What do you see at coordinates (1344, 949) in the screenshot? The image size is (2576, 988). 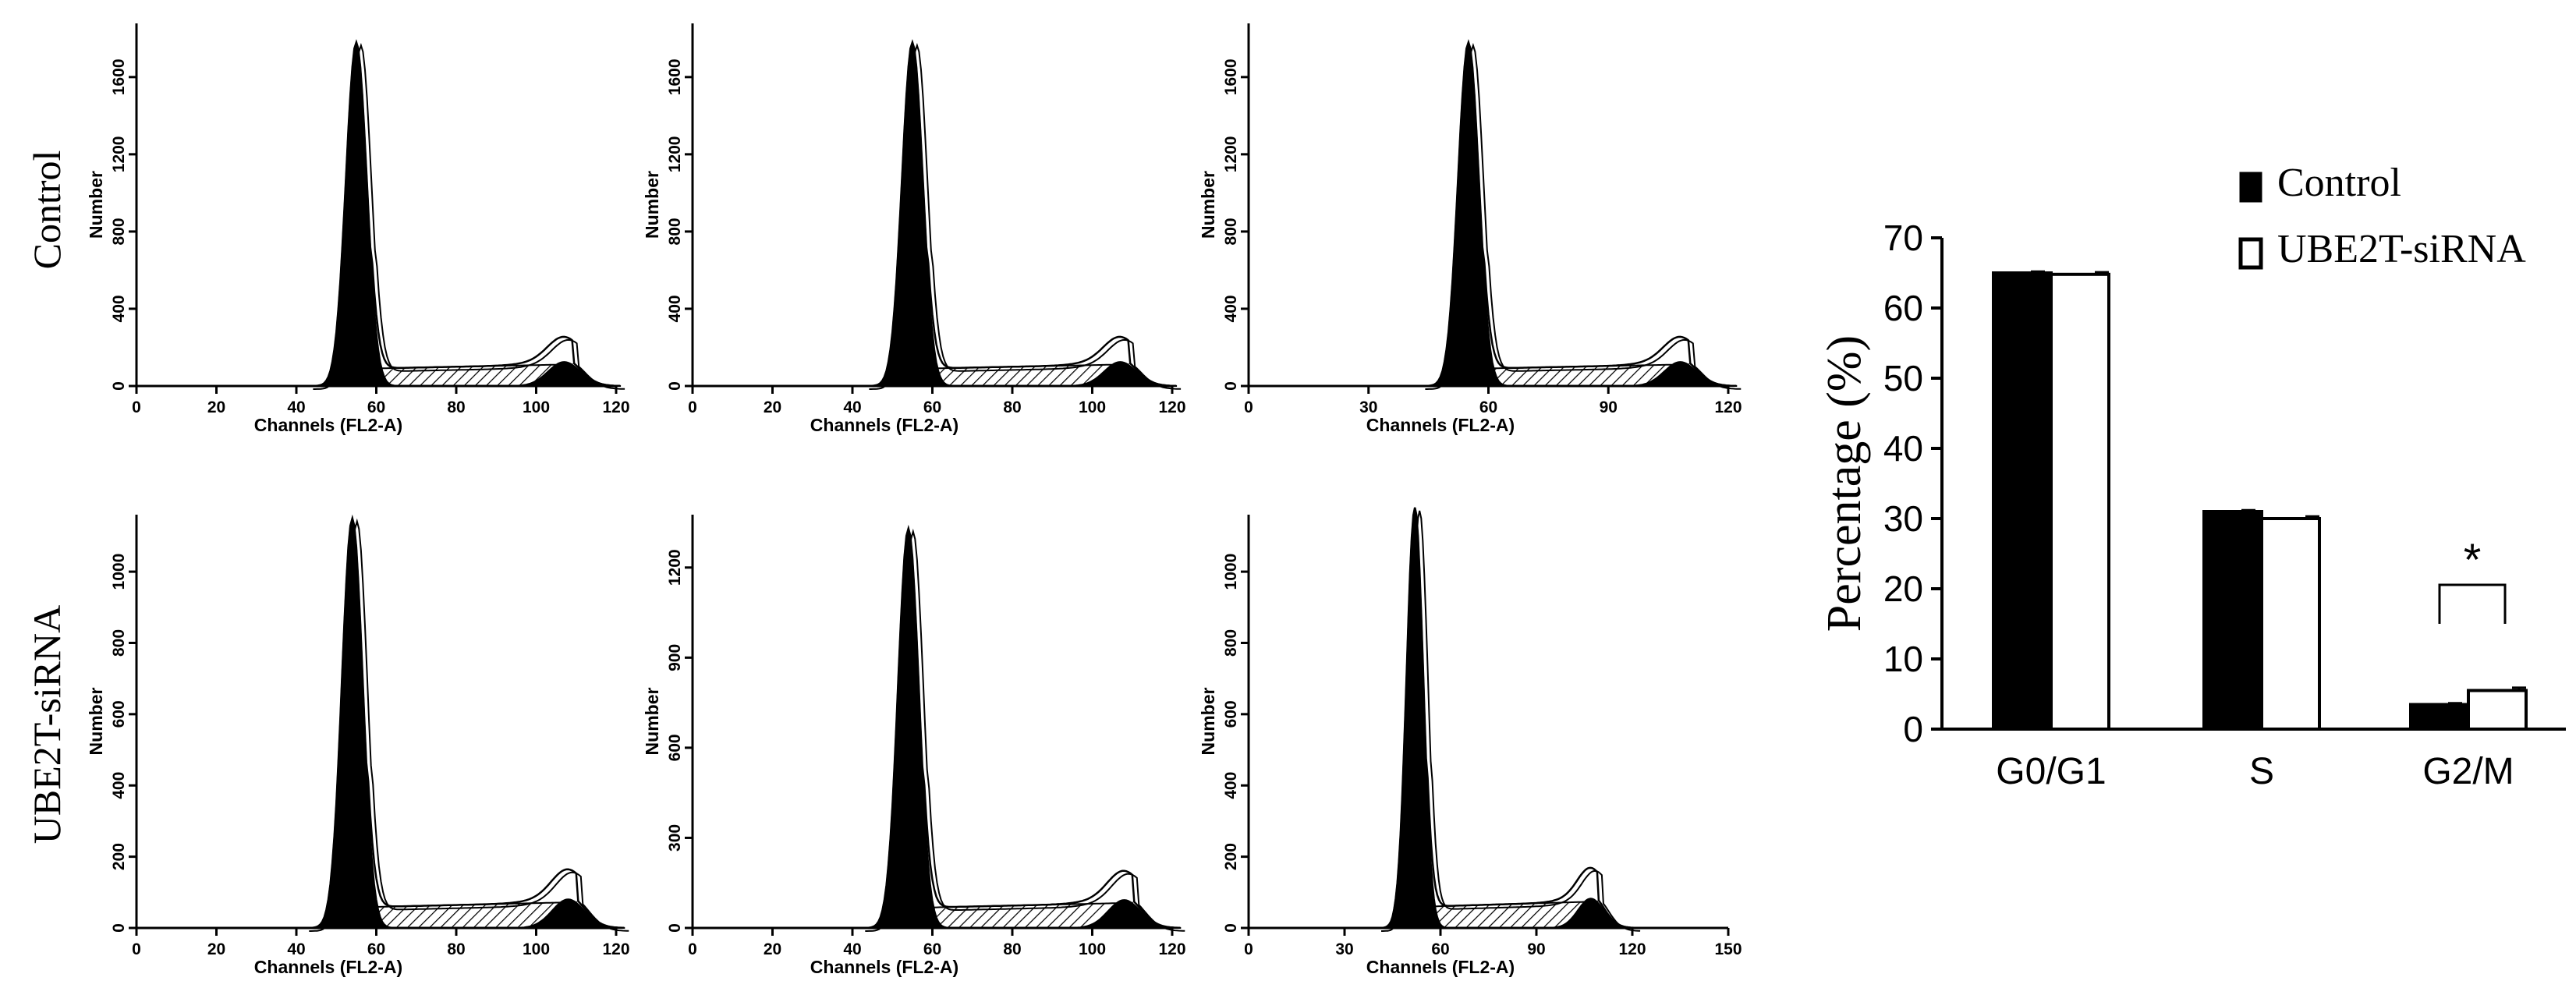 I see `histogram-x-tick-label: 30` at bounding box center [1344, 949].